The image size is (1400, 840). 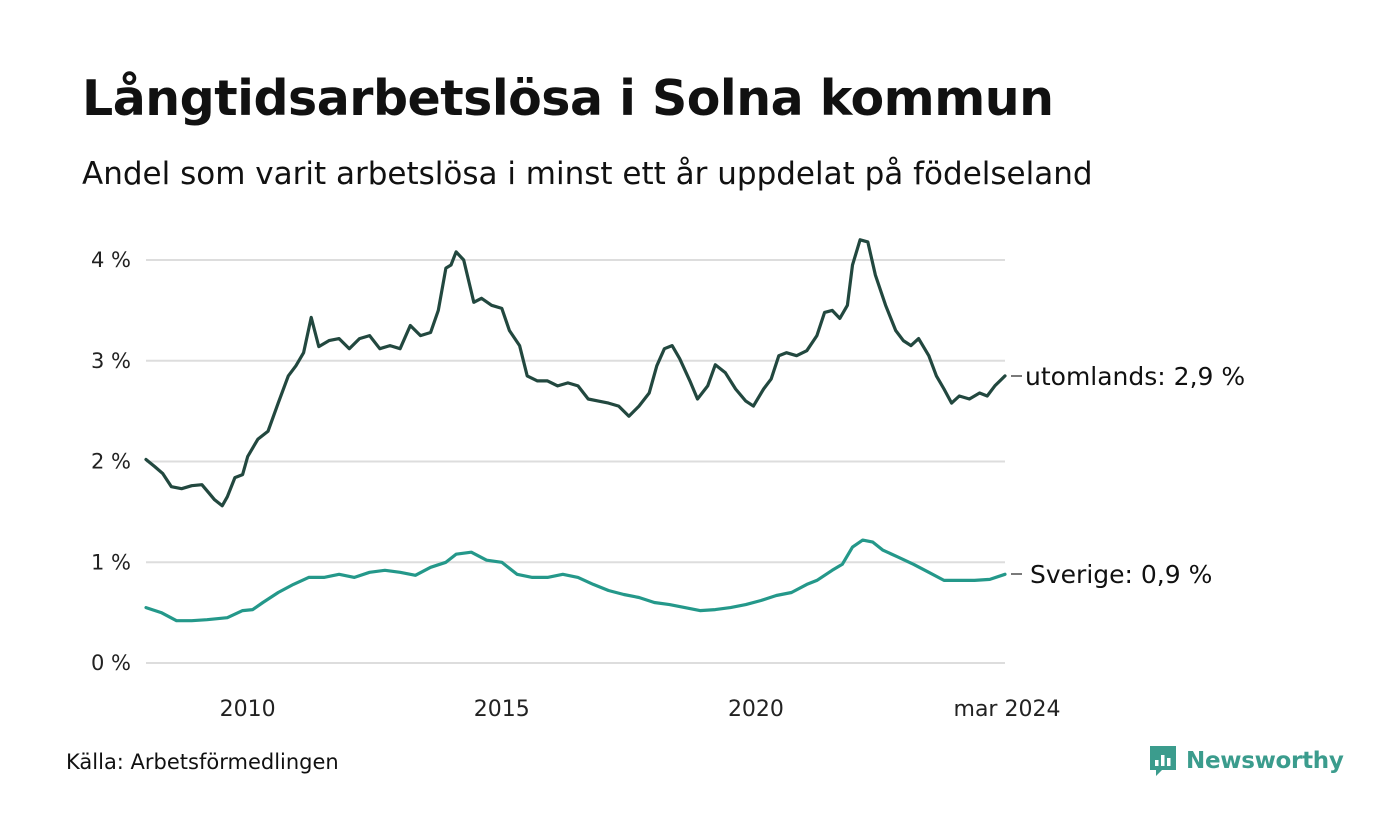 What do you see at coordinates (1121, 574) in the screenshot?
I see `end-label-sverige: Sverige: 0,9 %` at bounding box center [1121, 574].